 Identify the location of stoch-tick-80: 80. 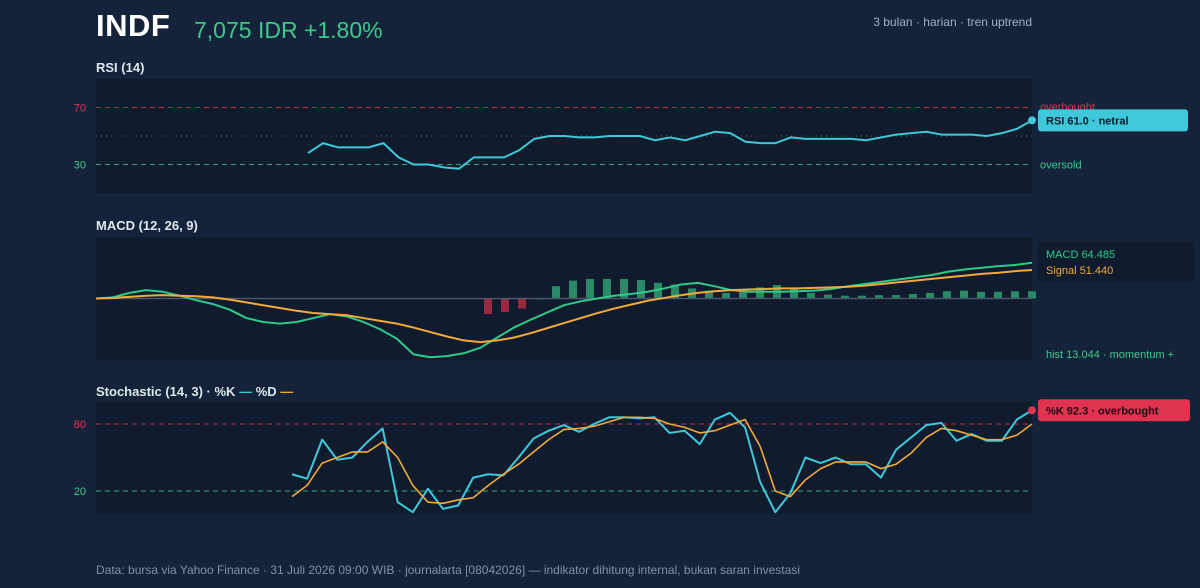
(80, 425).